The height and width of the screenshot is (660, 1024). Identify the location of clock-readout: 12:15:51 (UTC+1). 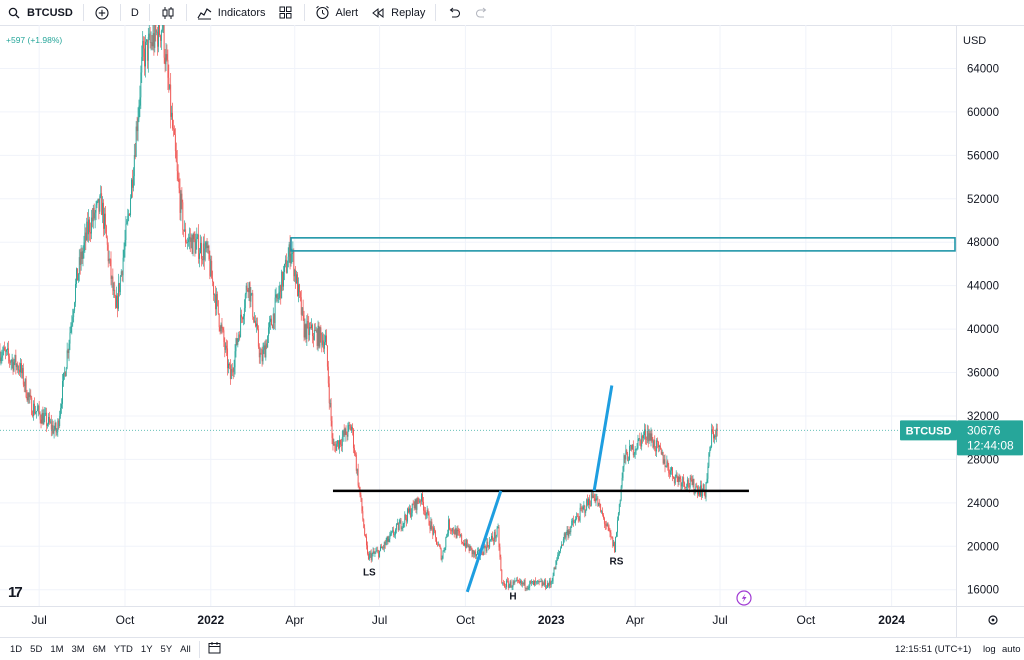
(933, 649).